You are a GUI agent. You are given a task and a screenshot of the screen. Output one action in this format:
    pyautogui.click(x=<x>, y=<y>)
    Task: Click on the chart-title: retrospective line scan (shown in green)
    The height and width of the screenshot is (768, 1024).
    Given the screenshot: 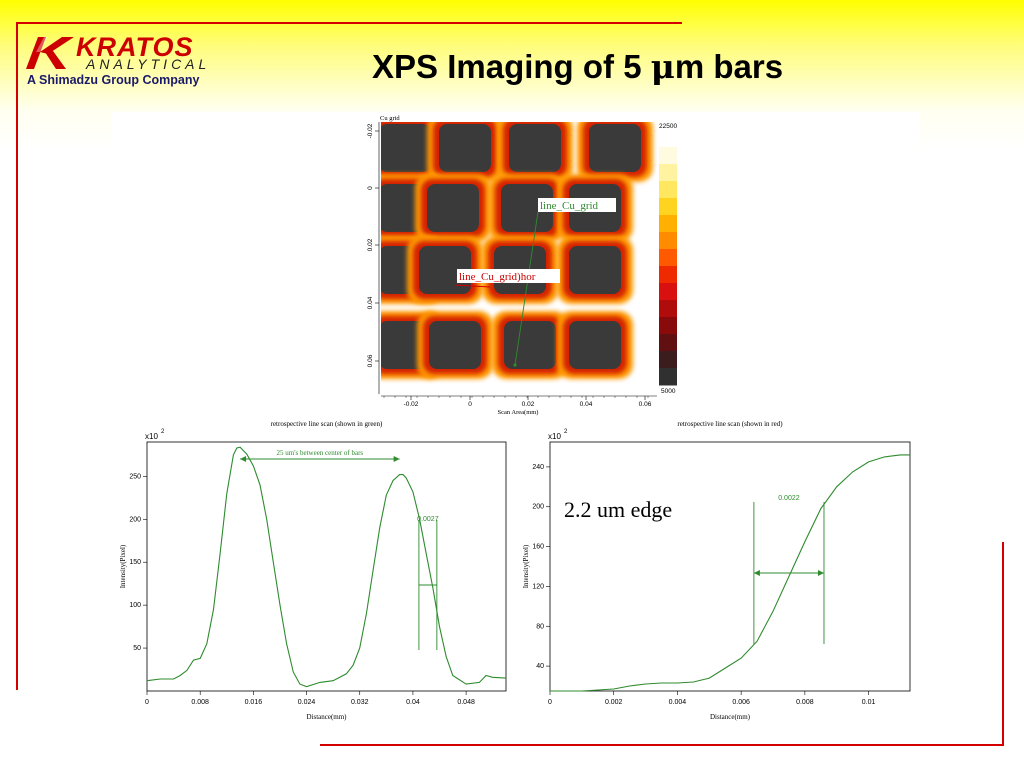 What is the action you would take?
    pyautogui.click(x=327, y=424)
    